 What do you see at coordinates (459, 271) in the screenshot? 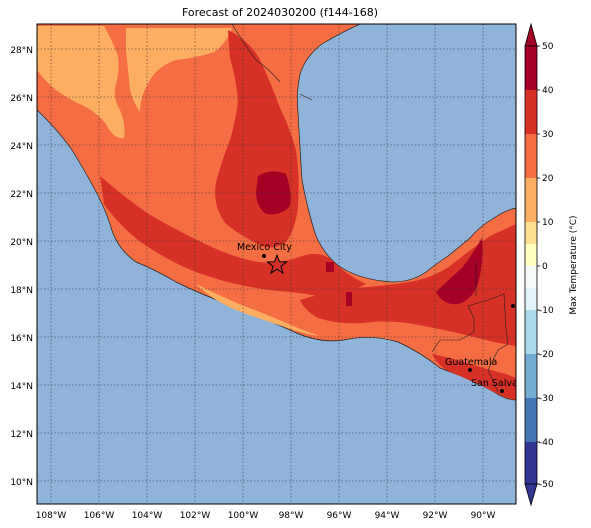
I see `zone-40-50-b` at bounding box center [459, 271].